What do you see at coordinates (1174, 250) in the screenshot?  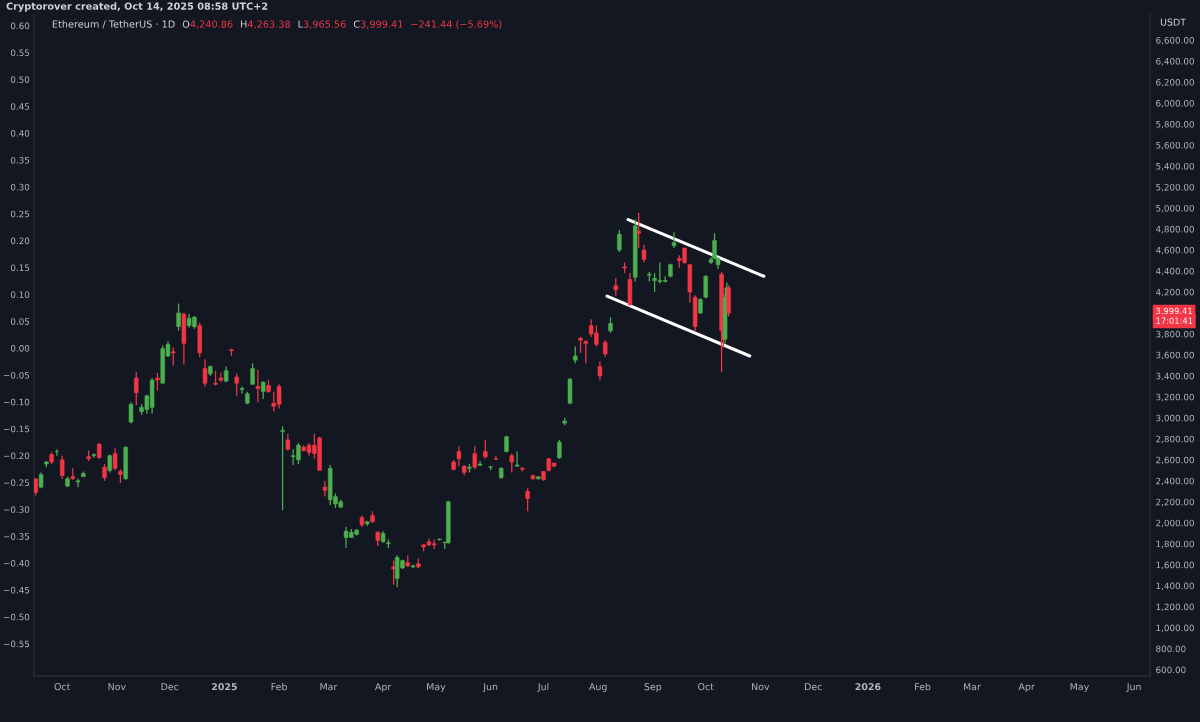 I see `y-tick-label: 4,600.00` at bounding box center [1174, 250].